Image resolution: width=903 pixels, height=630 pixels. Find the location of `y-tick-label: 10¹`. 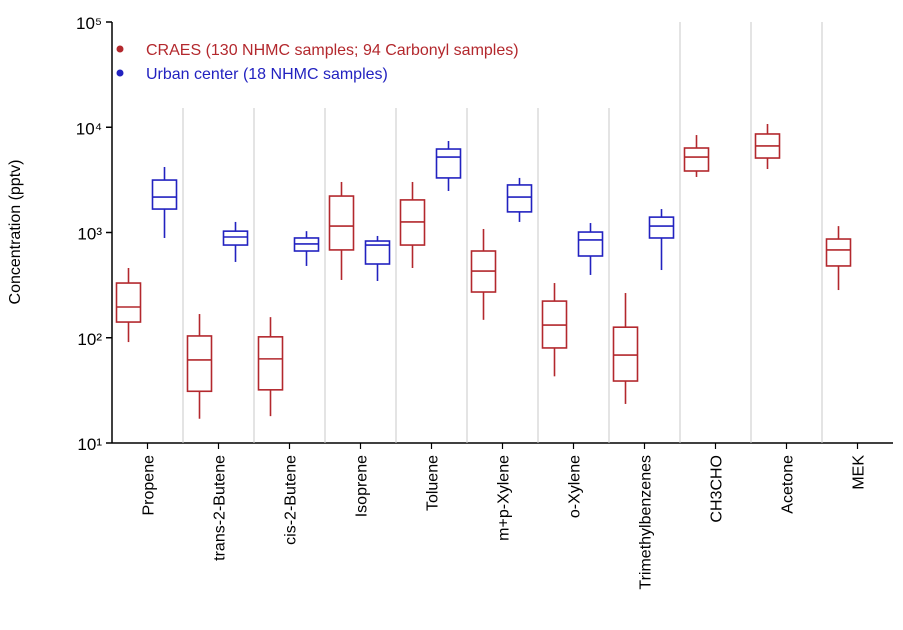

y-tick-label: 10¹ is located at coordinates (89, 444).